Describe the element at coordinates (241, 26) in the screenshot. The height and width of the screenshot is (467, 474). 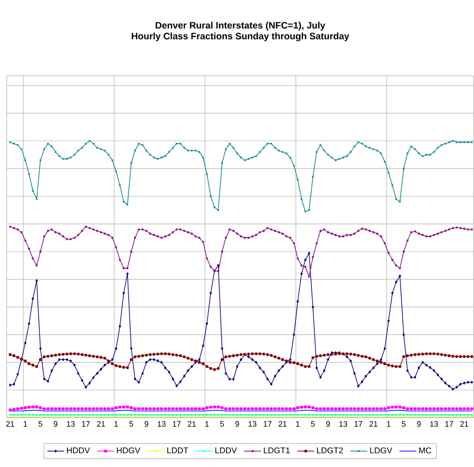
I see `chart-title: Denver Rural Interstates (NFC=1), July` at that location.